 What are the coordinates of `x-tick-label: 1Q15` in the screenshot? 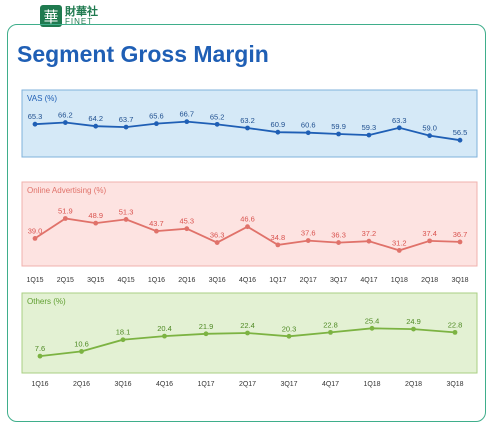 It's located at (34, 280).